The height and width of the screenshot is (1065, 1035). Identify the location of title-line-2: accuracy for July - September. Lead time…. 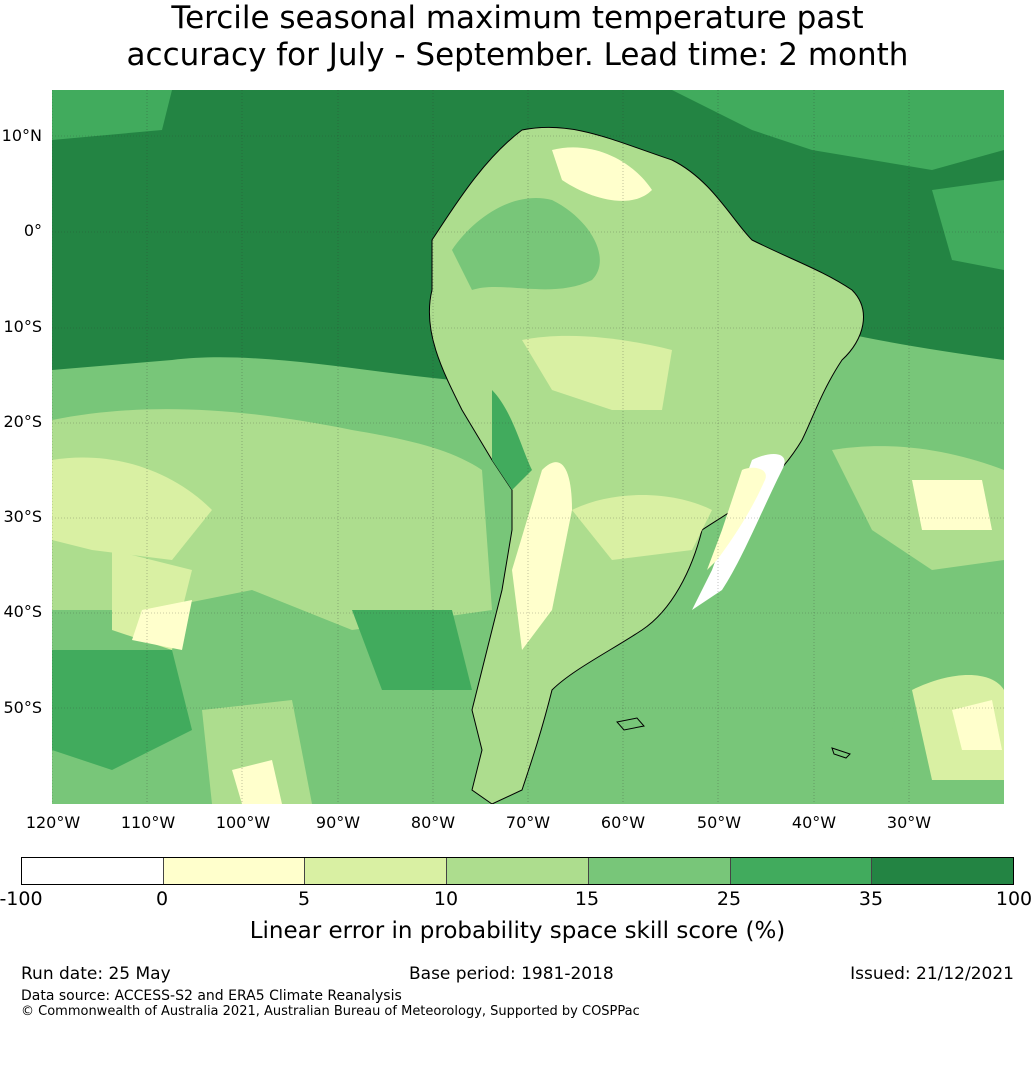
(517, 55).